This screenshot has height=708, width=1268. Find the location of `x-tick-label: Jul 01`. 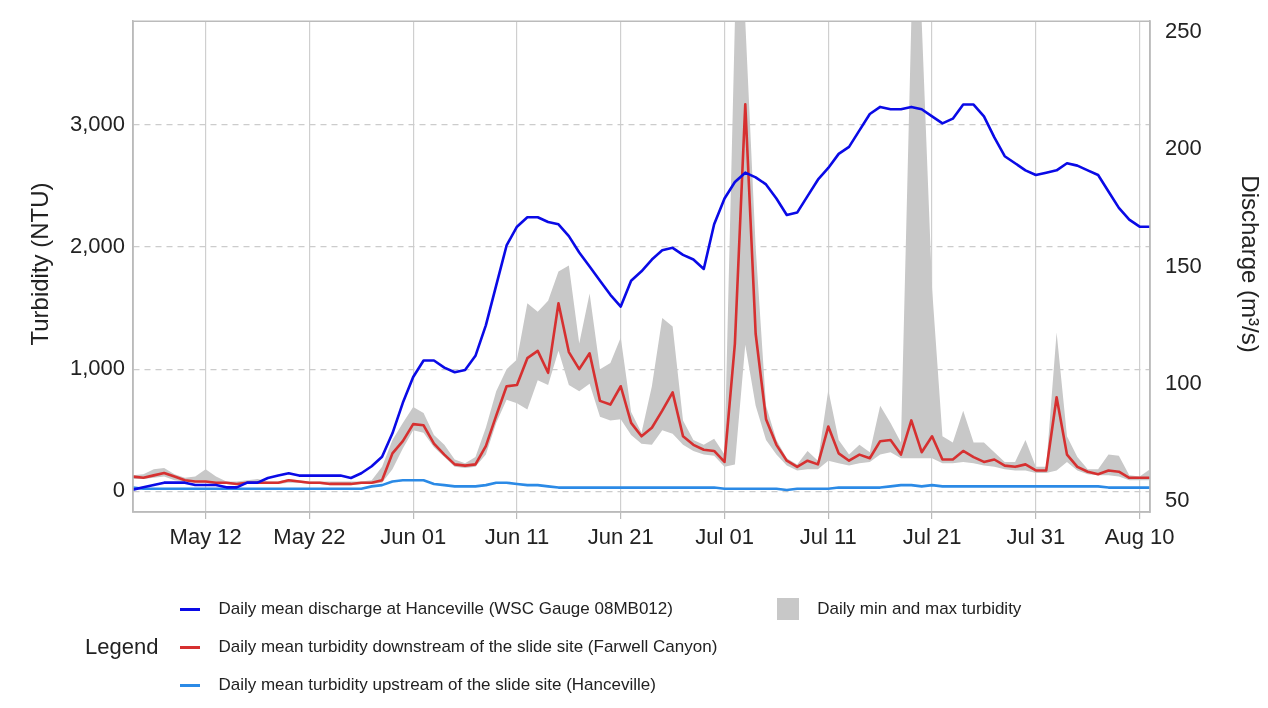

x-tick-label: Jul 01 is located at coordinates (724, 537).